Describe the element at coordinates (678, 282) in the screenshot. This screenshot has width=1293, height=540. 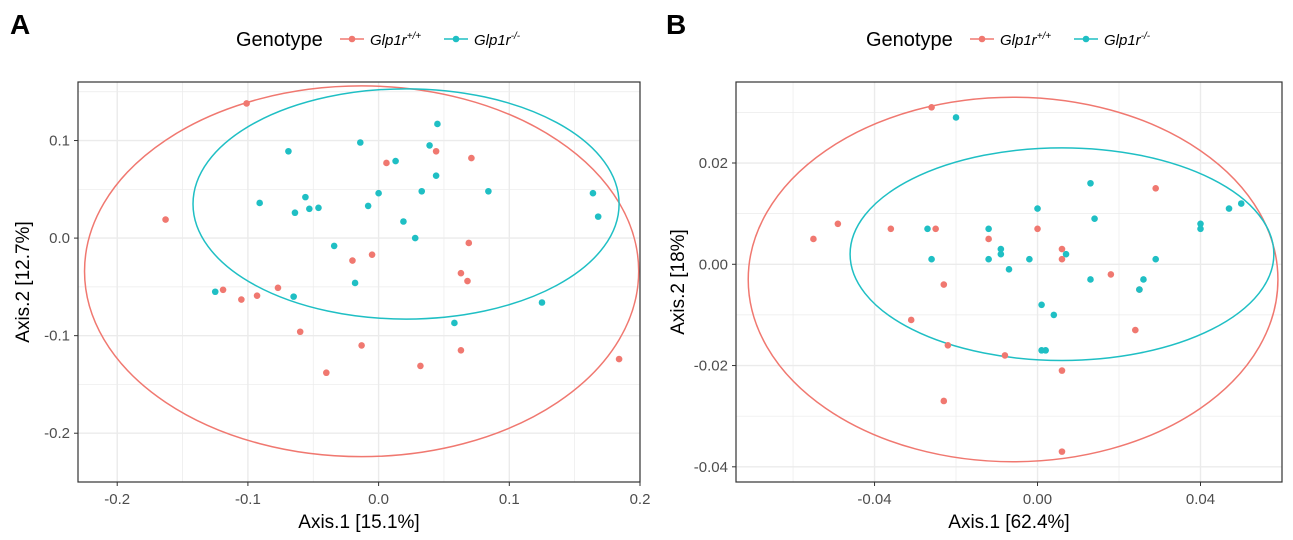
I see `panel-b-y-axis-title: Axis.2 [18%]` at that location.